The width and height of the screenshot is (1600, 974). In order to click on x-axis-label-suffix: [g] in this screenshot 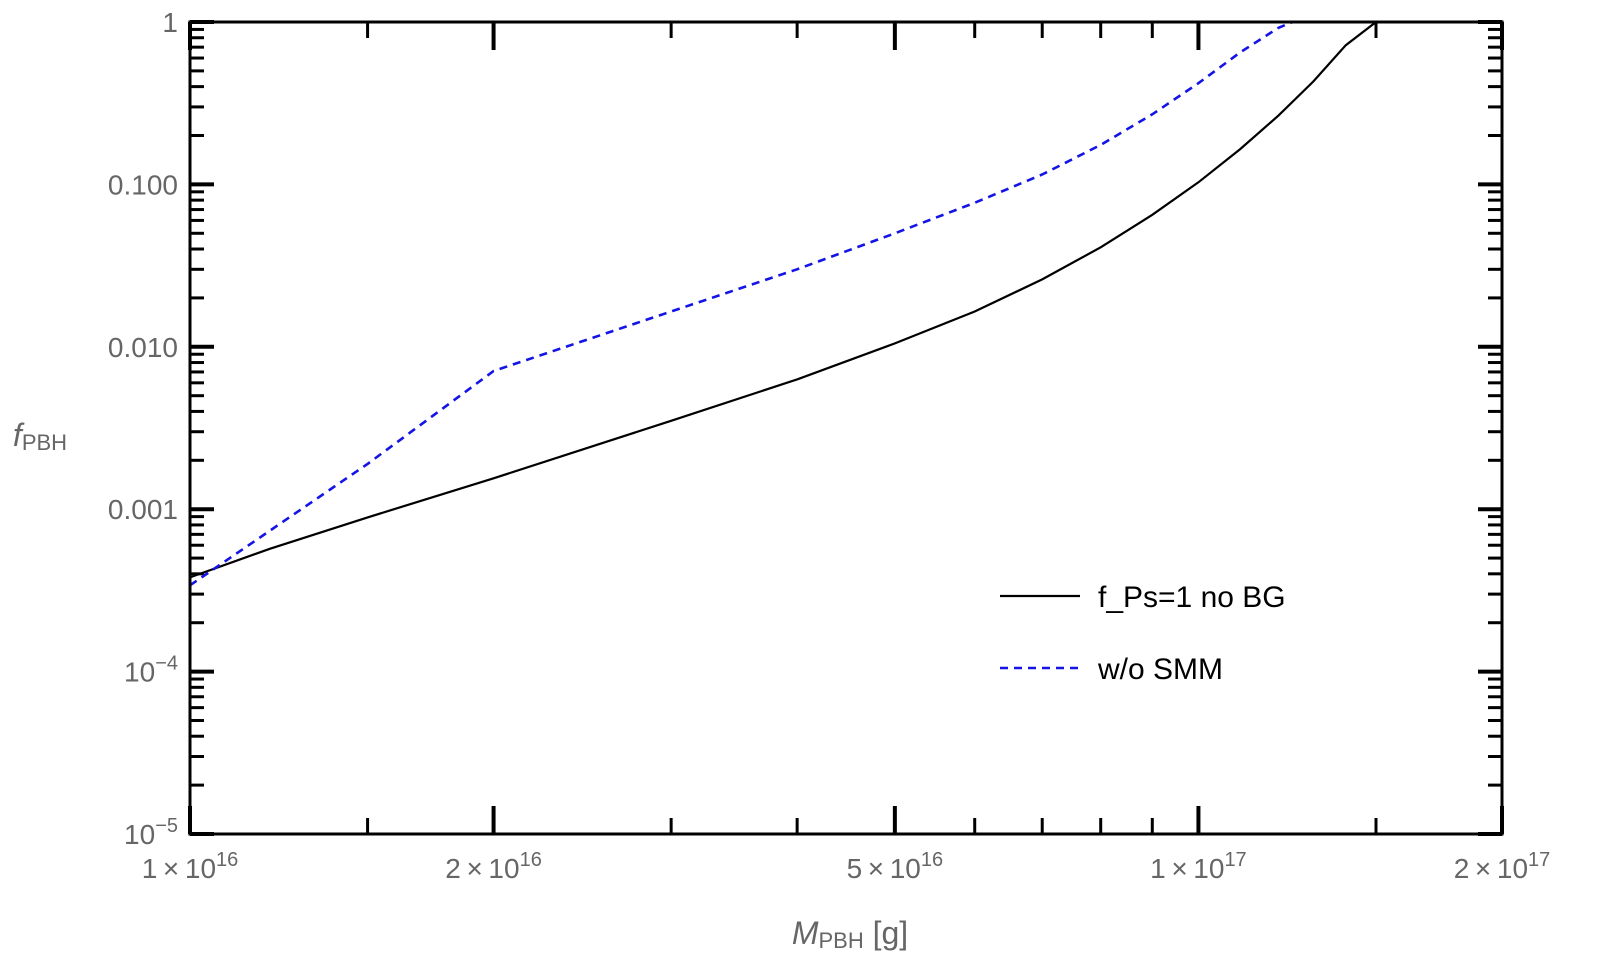, I will do `click(886, 933)`.